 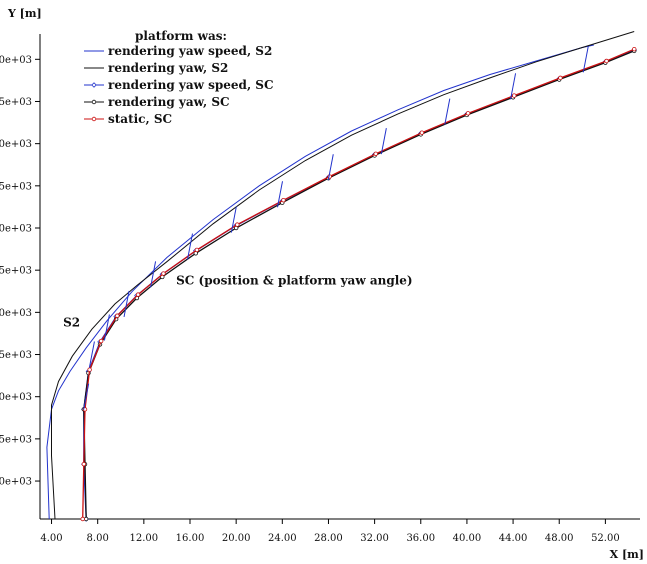 What do you see at coordinates (294, 281) in the screenshot?
I see `annotation-label: SC (position & platform yaw angle)` at bounding box center [294, 281].